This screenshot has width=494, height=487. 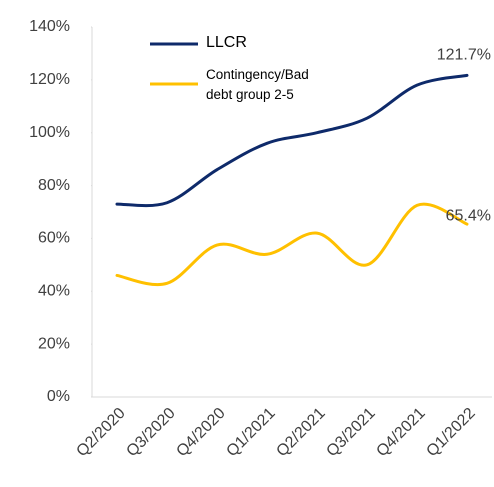 What do you see at coordinates (49, 26) in the screenshot?
I see `y-tick-label: 140%` at bounding box center [49, 26].